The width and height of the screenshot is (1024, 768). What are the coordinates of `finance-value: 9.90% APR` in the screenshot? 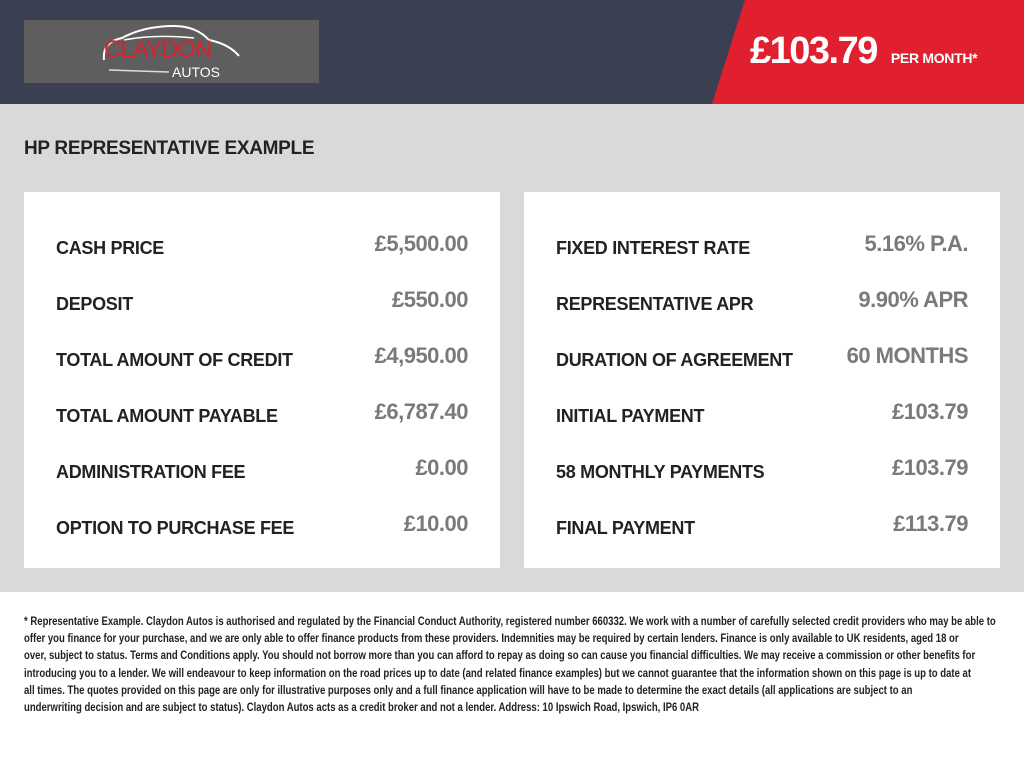 It's located at (913, 299).